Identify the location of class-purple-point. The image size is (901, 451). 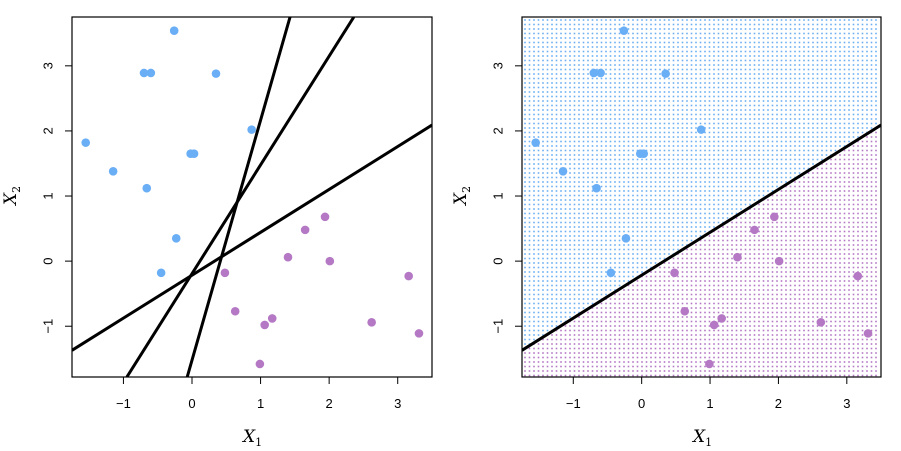
(272, 318).